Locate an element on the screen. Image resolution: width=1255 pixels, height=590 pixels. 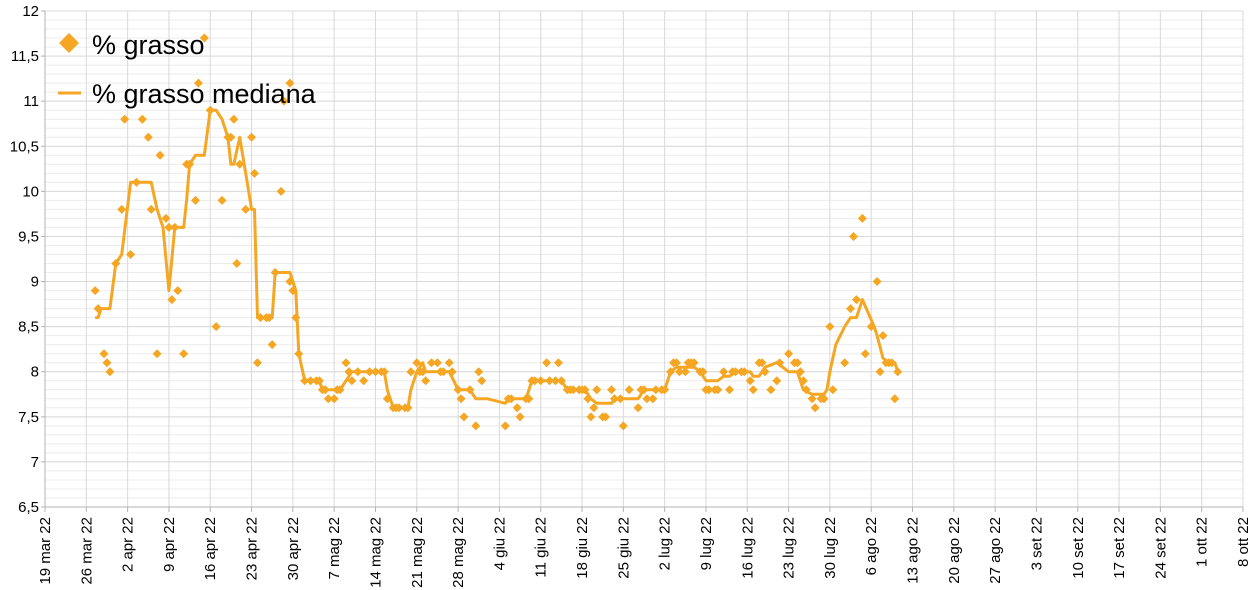
y-tick-label: 6,5 is located at coordinates (28, 507).